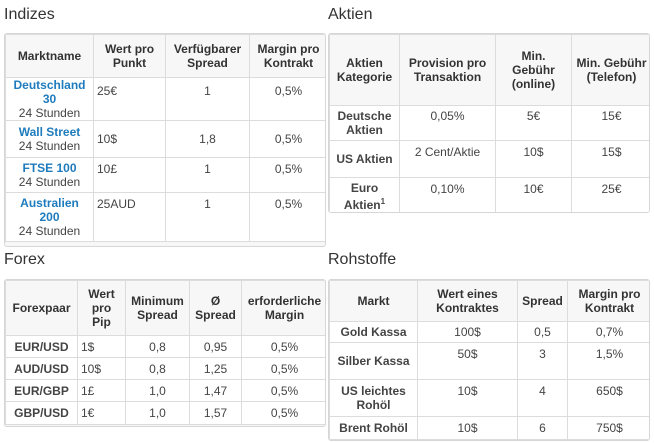 Image resolution: width=654 pixels, height=443 pixels. Describe the element at coordinates (41, 390) in the screenshot. I see `paar-cell: EUR/GBP` at that location.